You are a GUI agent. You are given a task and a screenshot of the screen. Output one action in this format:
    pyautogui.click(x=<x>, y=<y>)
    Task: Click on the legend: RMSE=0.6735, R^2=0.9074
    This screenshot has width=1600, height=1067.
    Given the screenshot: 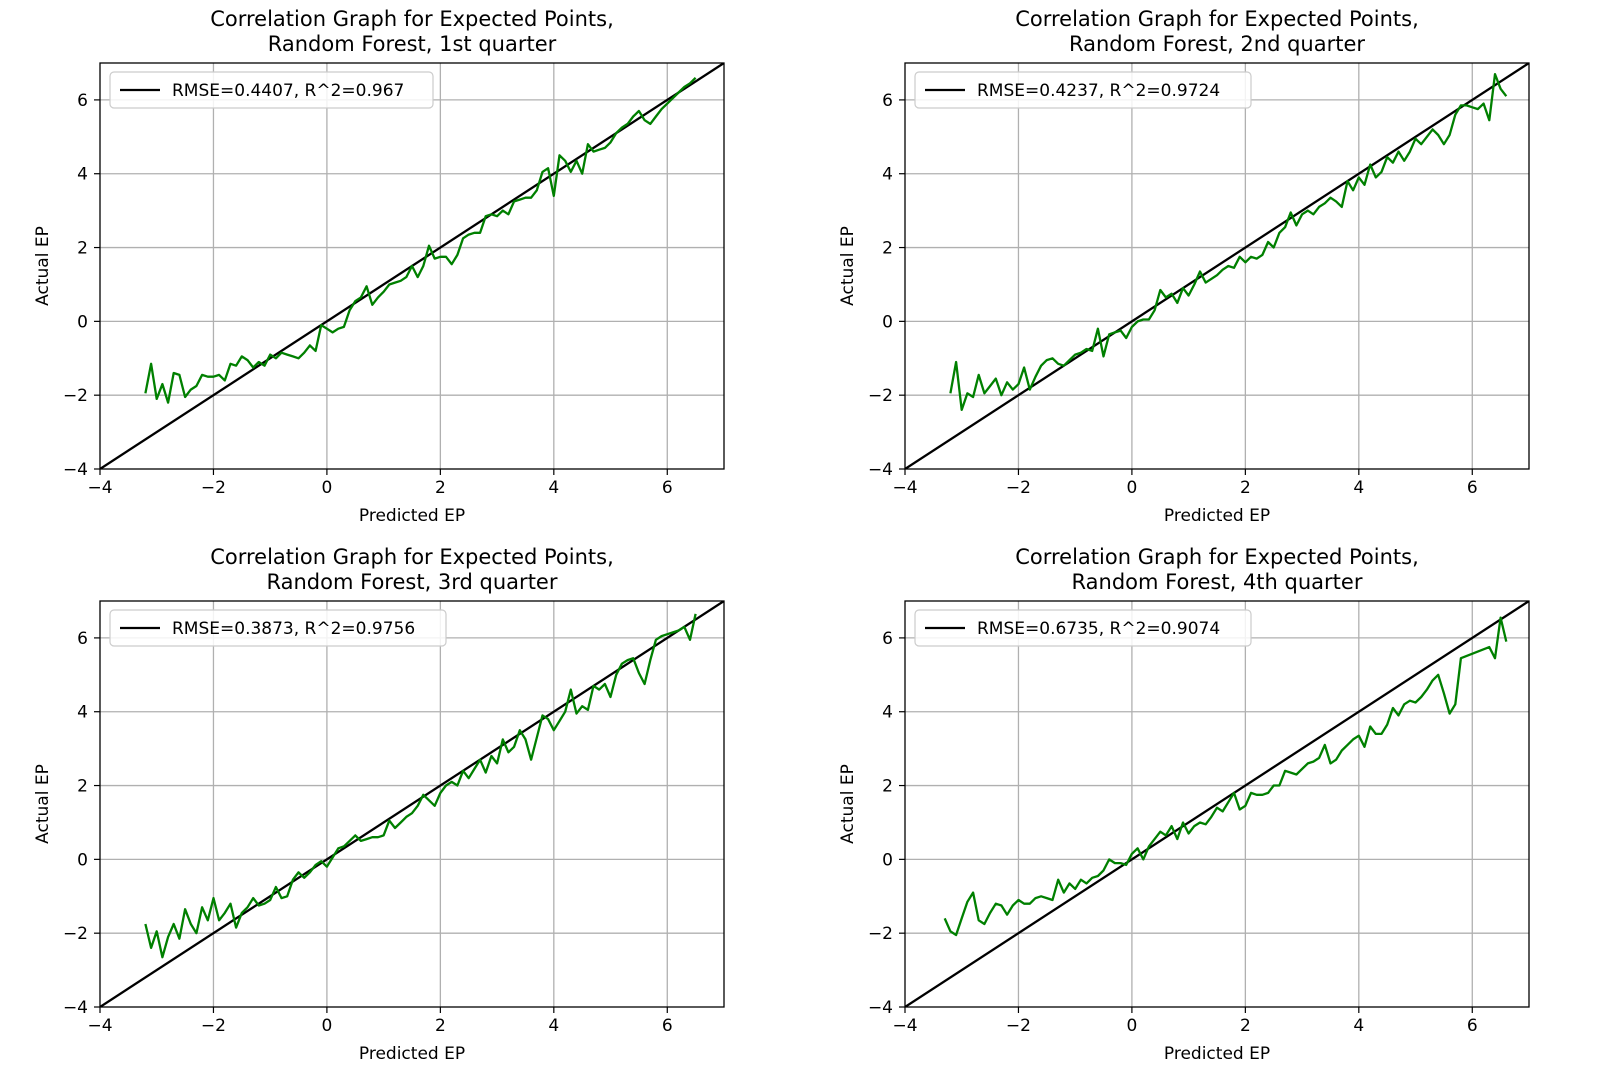 What is the action you would take?
    pyautogui.click(x=1083, y=628)
    